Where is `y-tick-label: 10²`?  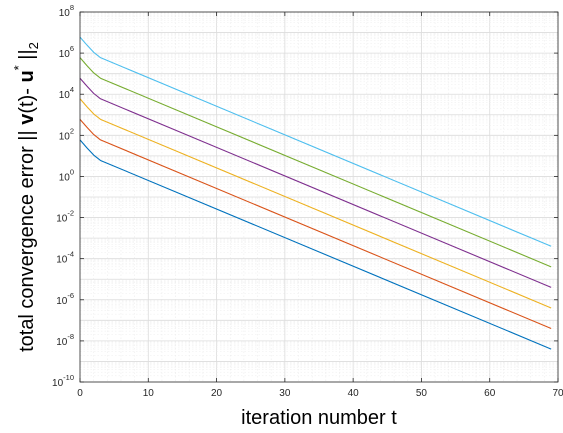 y-tick-label: 10² is located at coordinates (66, 134).